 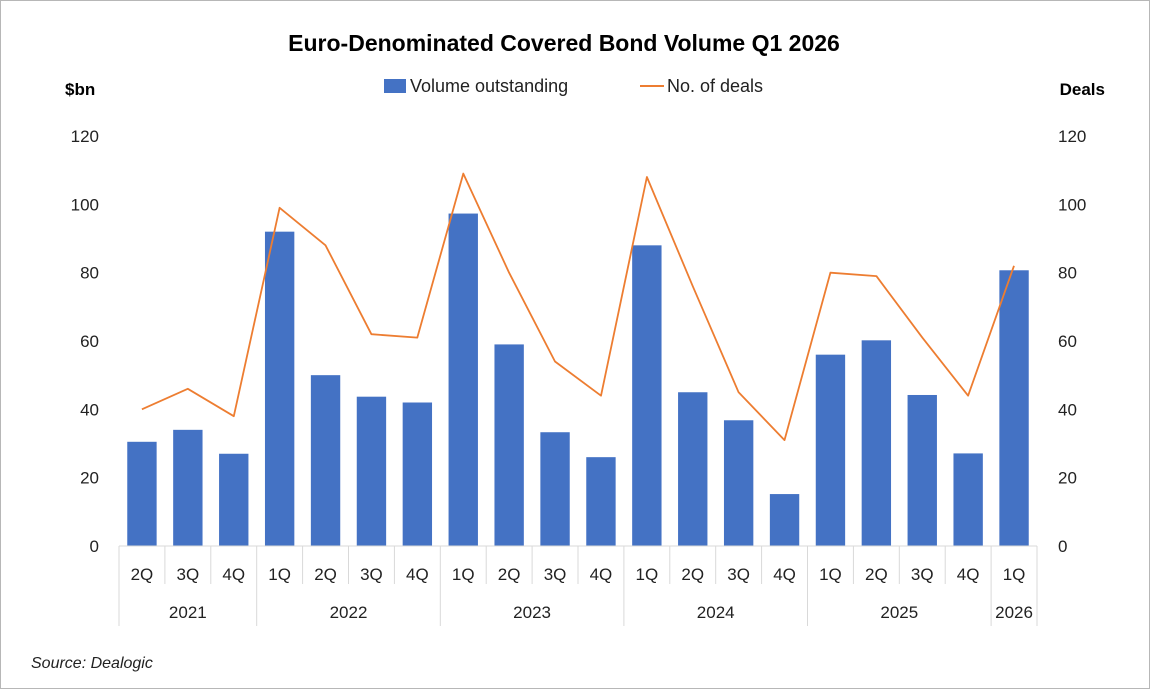 I want to click on y-axis-right-title: Deals, so click(x=1082, y=89).